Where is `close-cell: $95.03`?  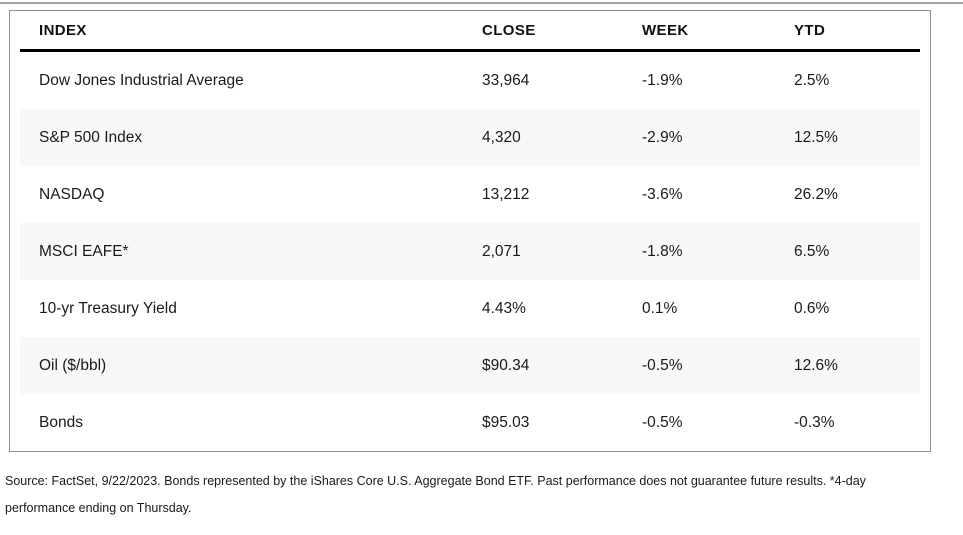
close-cell: $95.03 is located at coordinates (506, 422).